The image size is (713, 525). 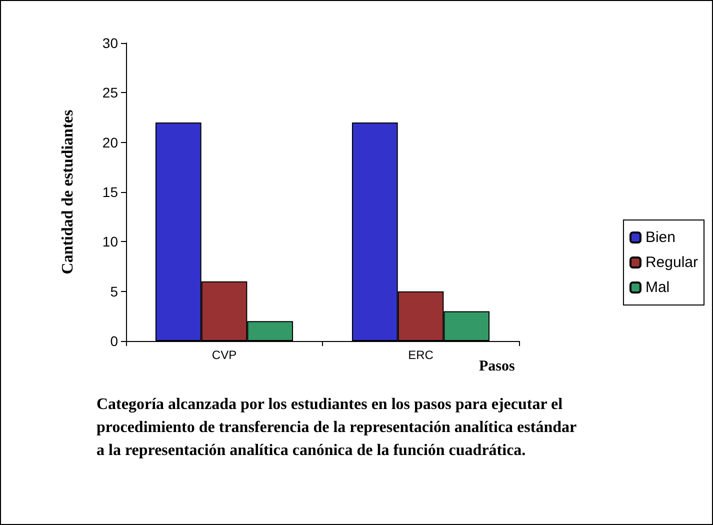 What do you see at coordinates (497, 366) in the screenshot?
I see `x-axis-title: Pasos` at bounding box center [497, 366].